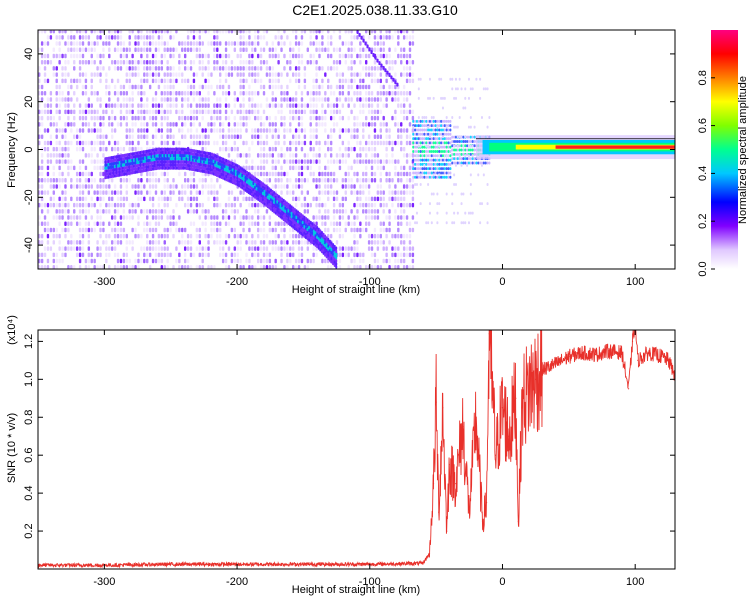 Image resolution: width=750 pixels, height=600 pixels. Describe the element at coordinates (375, 57) in the screenshot. I see `aliased-cell` at that location.